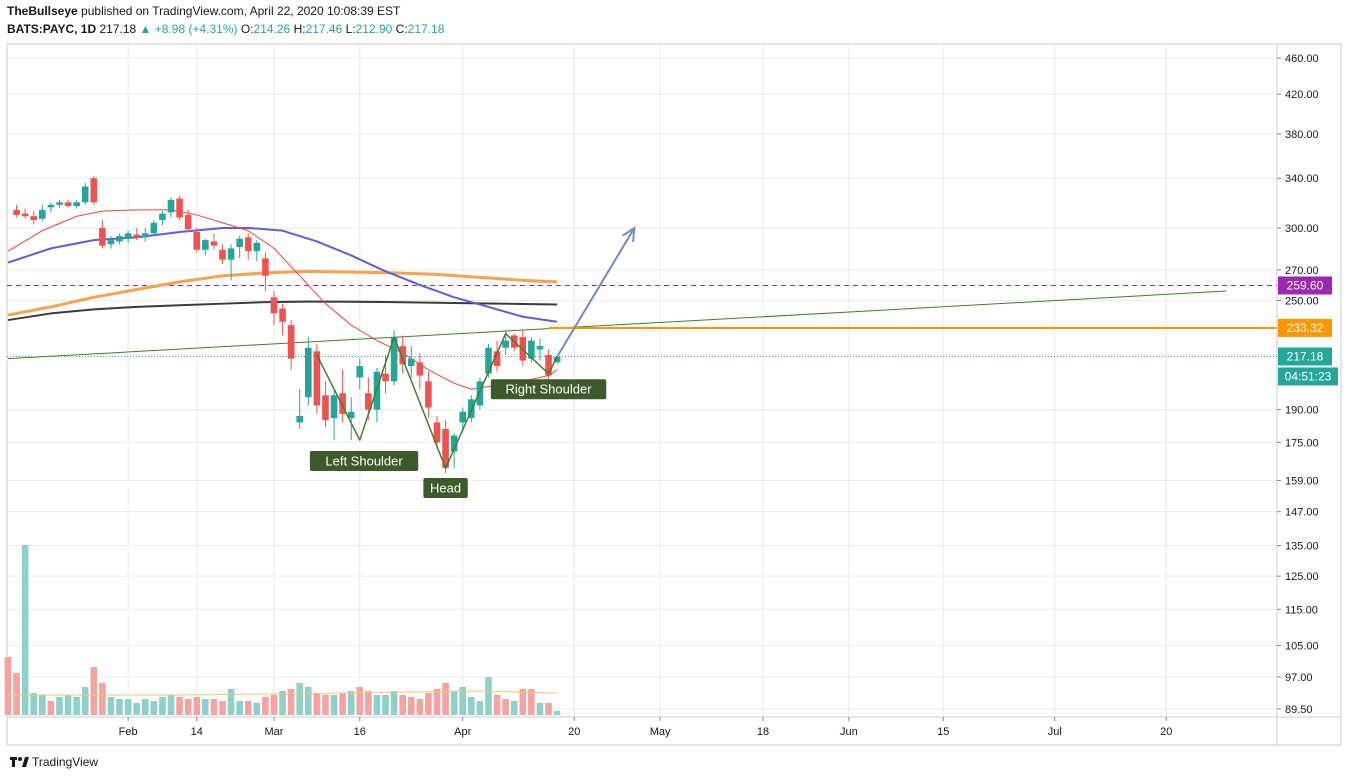  What do you see at coordinates (128, 732) in the screenshot?
I see `x-tick-label: Feb` at bounding box center [128, 732].